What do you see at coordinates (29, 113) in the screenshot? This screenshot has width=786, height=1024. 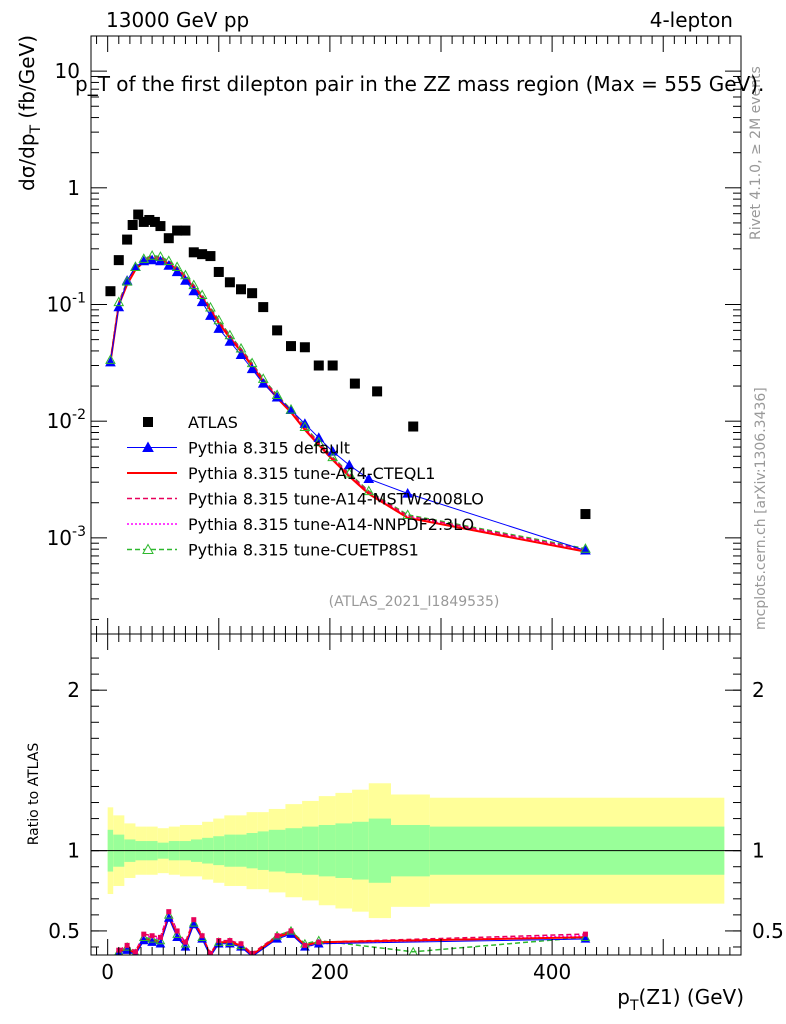 I see `y-axis-label: dσ/dpT (fb/GeV)` at bounding box center [29, 113].